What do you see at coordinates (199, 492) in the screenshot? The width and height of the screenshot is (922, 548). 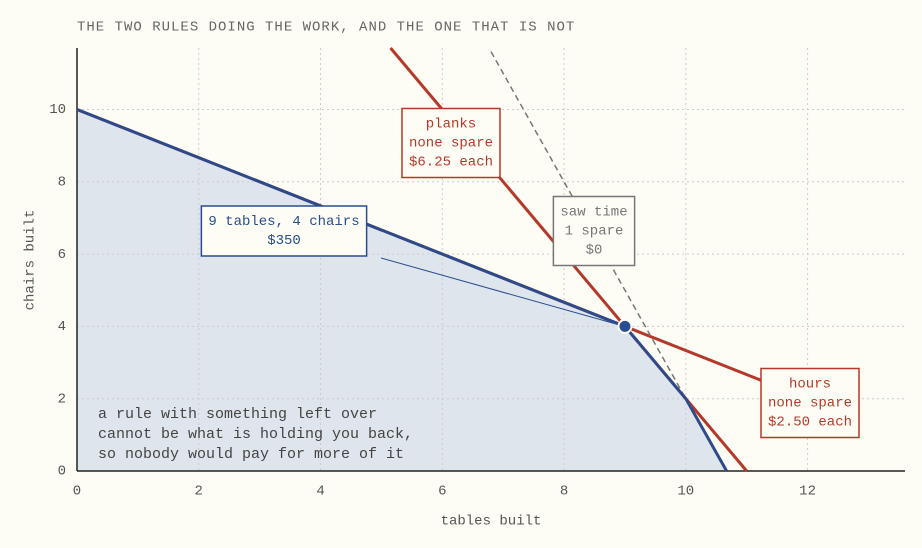 I see `x-tick-label: 2` at bounding box center [199, 492].